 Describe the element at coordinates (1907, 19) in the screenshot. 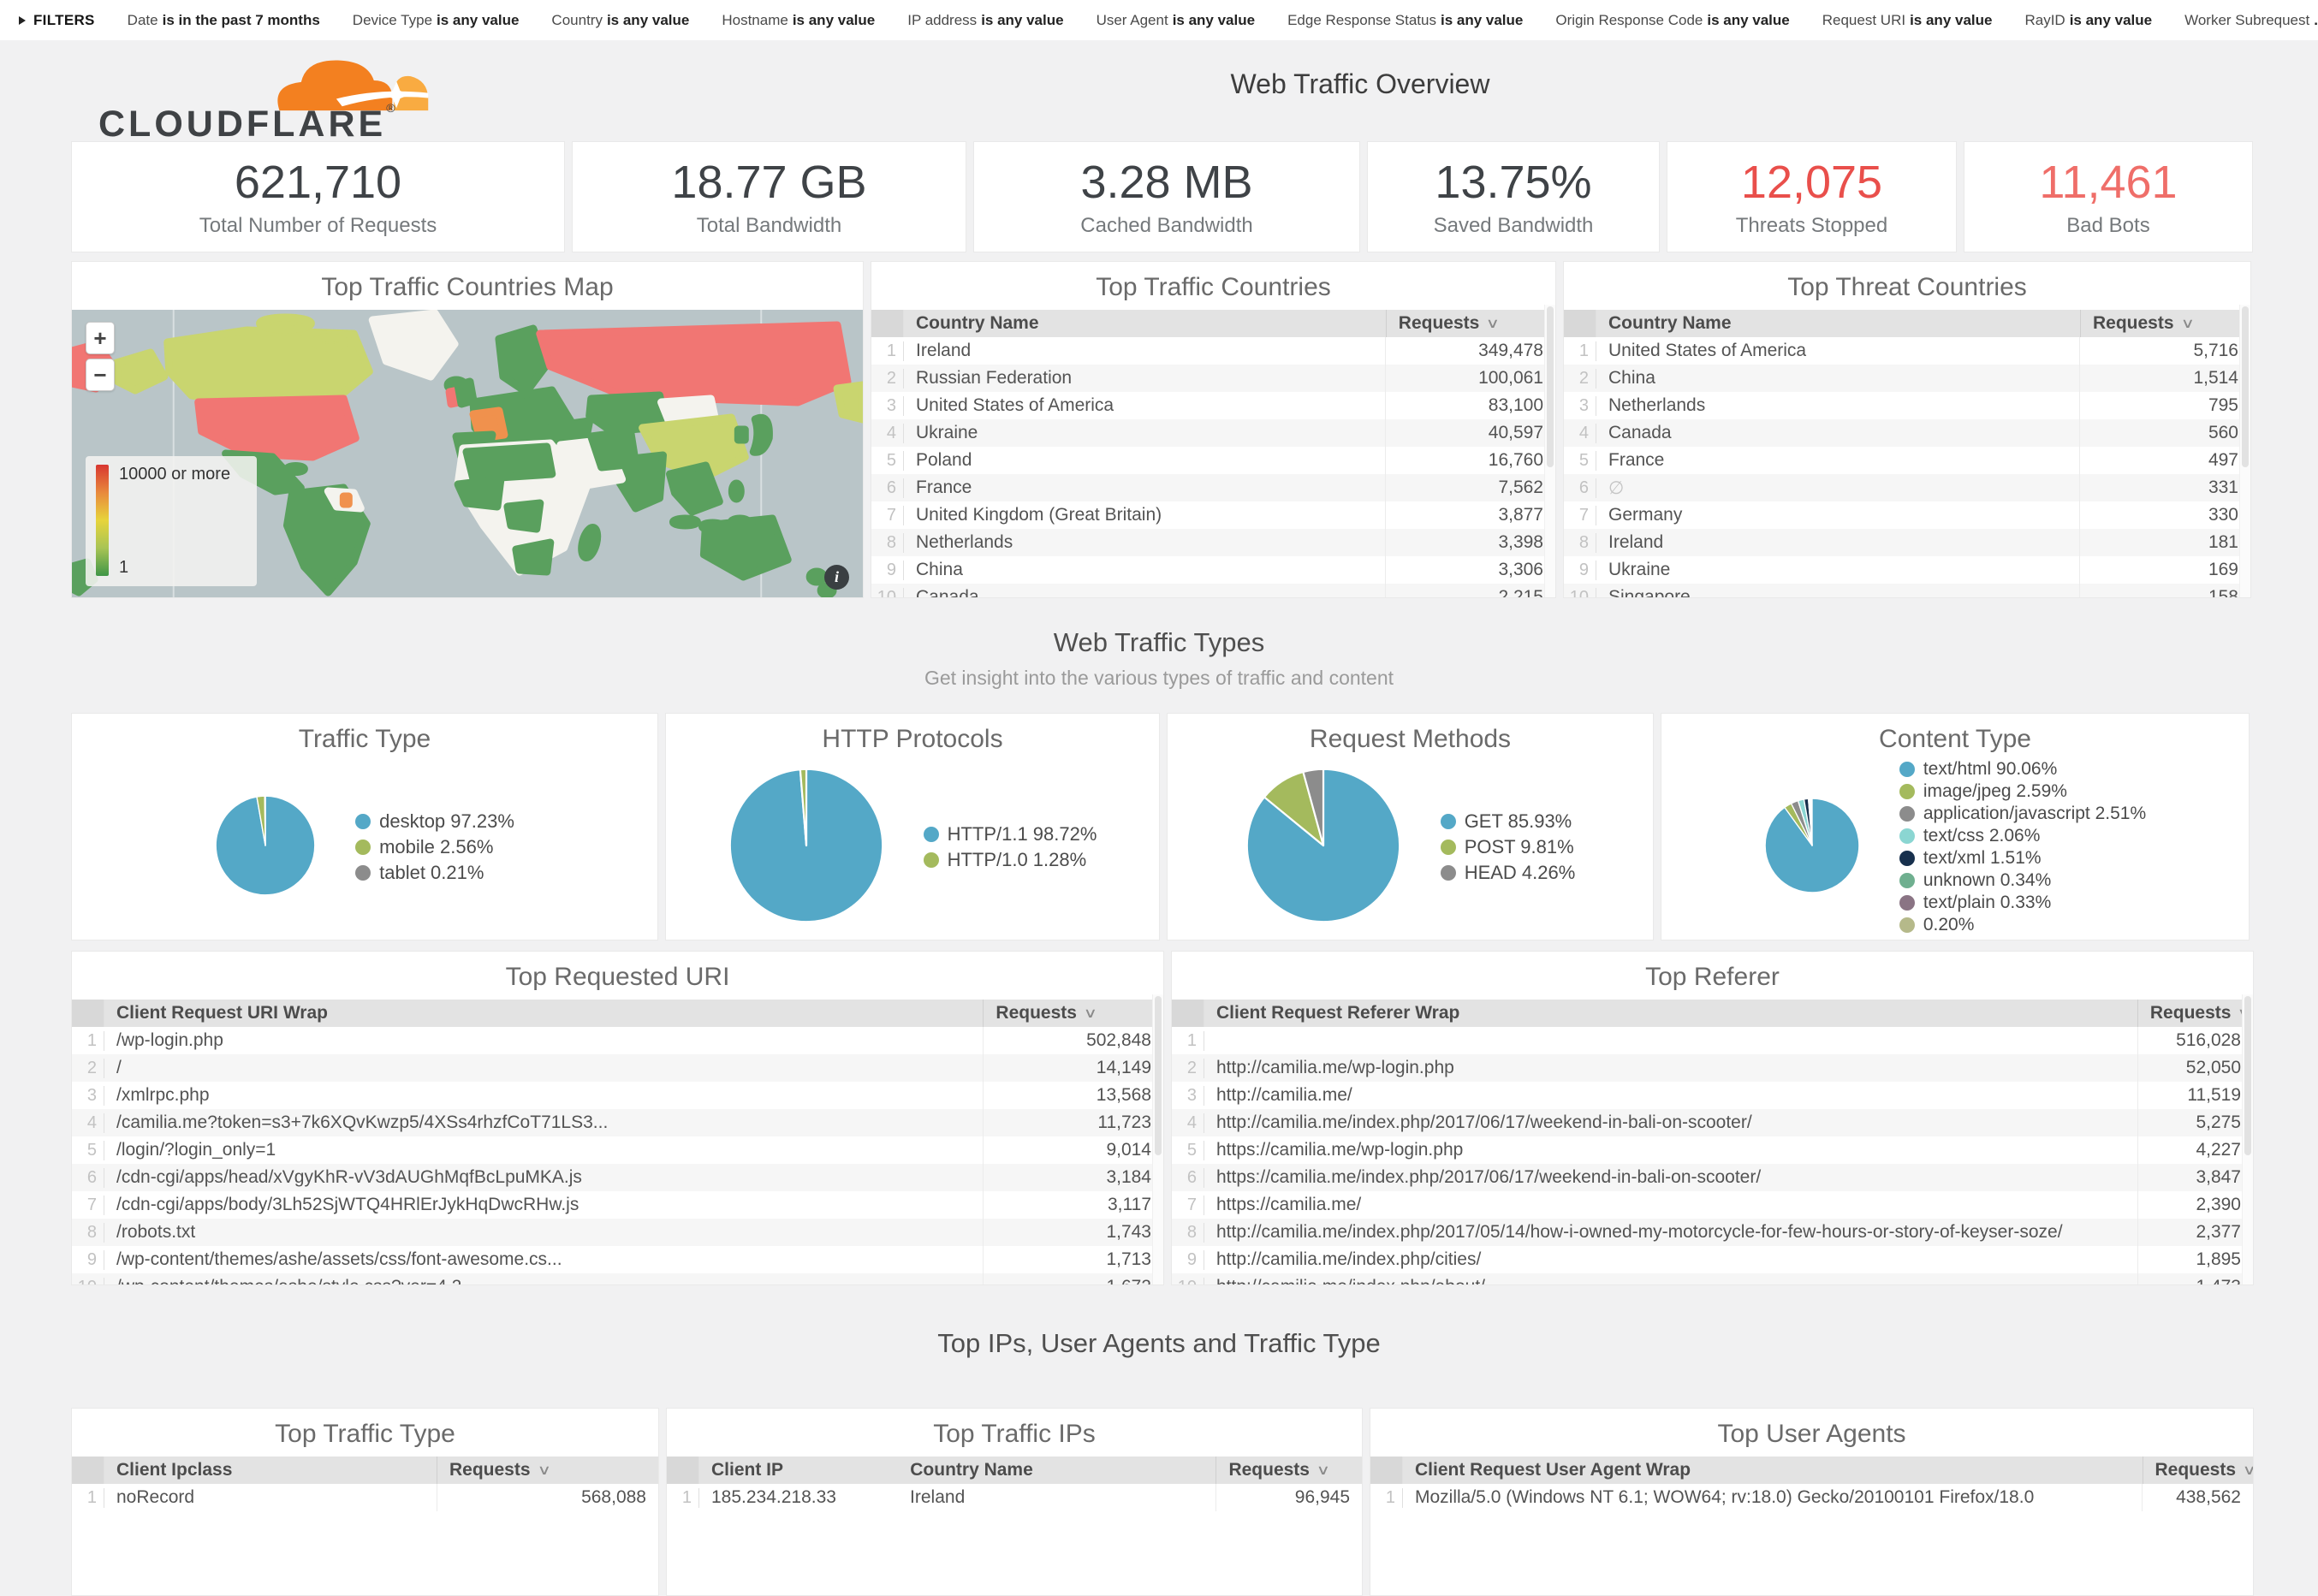

I see `filter-request-uri: Request URI is any value` at that location.